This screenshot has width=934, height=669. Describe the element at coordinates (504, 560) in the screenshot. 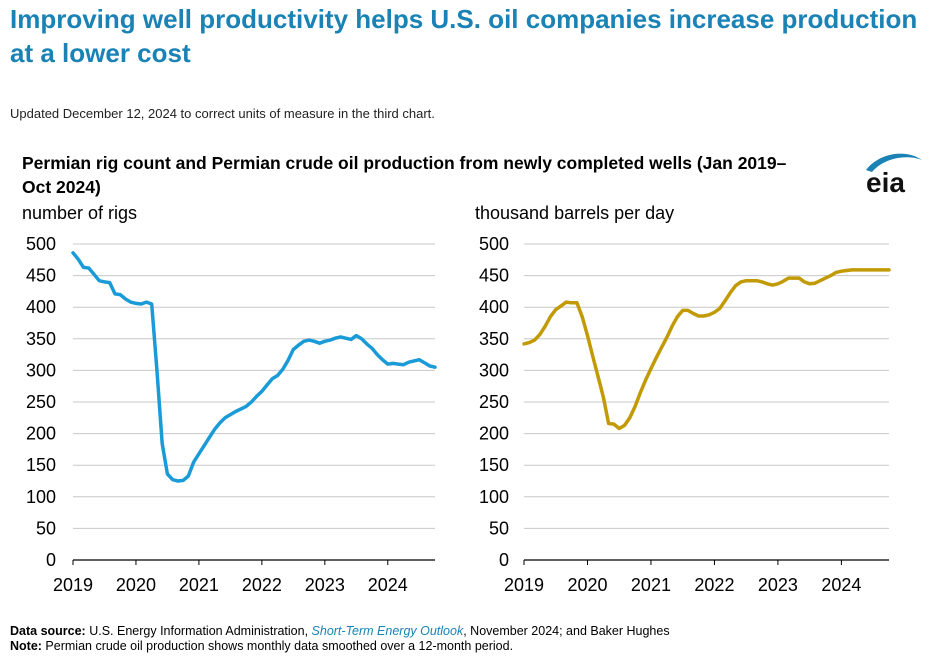

I see `right-y-tick-label: 0` at that location.